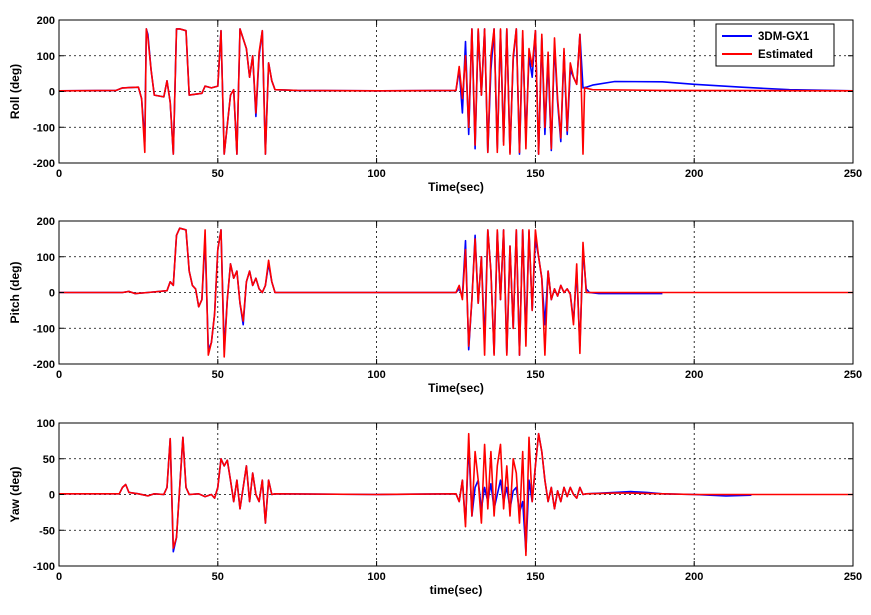 The image size is (871, 615). Describe the element at coordinates (15, 292) in the screenshot. I see `y-axis-label: Pitch (deg)` at that location.